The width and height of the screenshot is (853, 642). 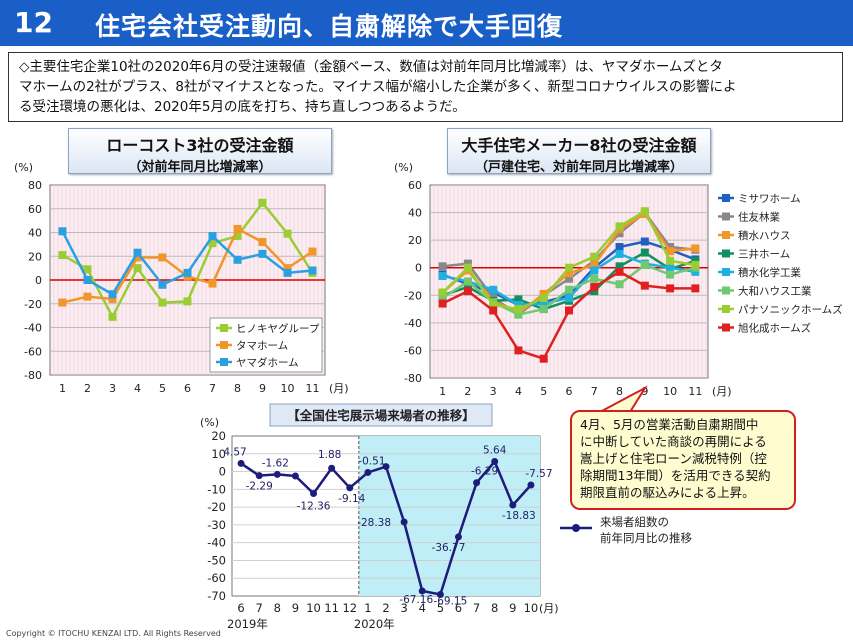 I want to click on major-xtick-label: 1, so click(x=442, y=391).